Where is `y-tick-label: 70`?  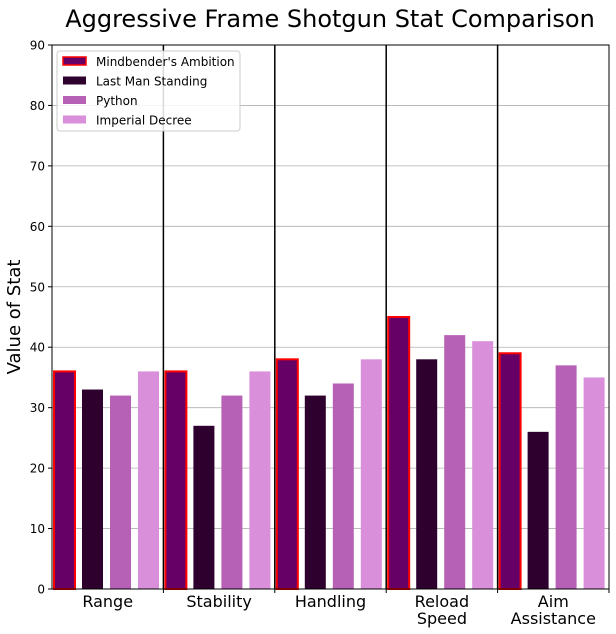 y-tick-label: 70 is located at coordinates (37, 166).